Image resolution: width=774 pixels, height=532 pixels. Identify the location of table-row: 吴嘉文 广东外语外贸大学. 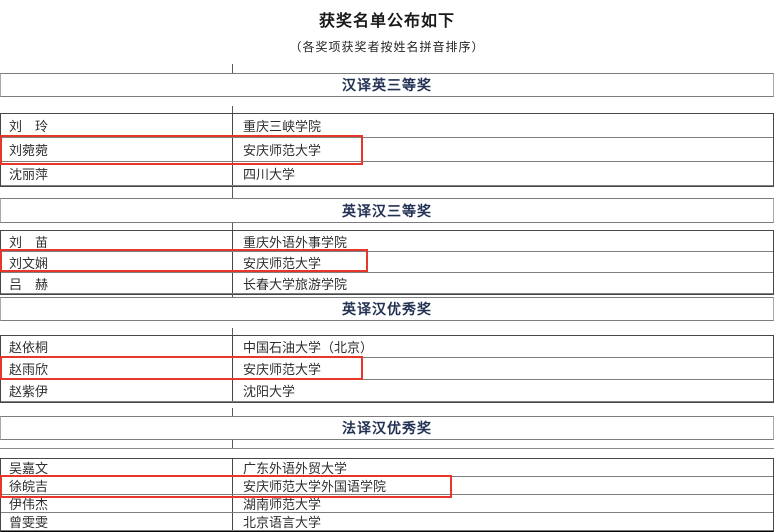
(387, 468).